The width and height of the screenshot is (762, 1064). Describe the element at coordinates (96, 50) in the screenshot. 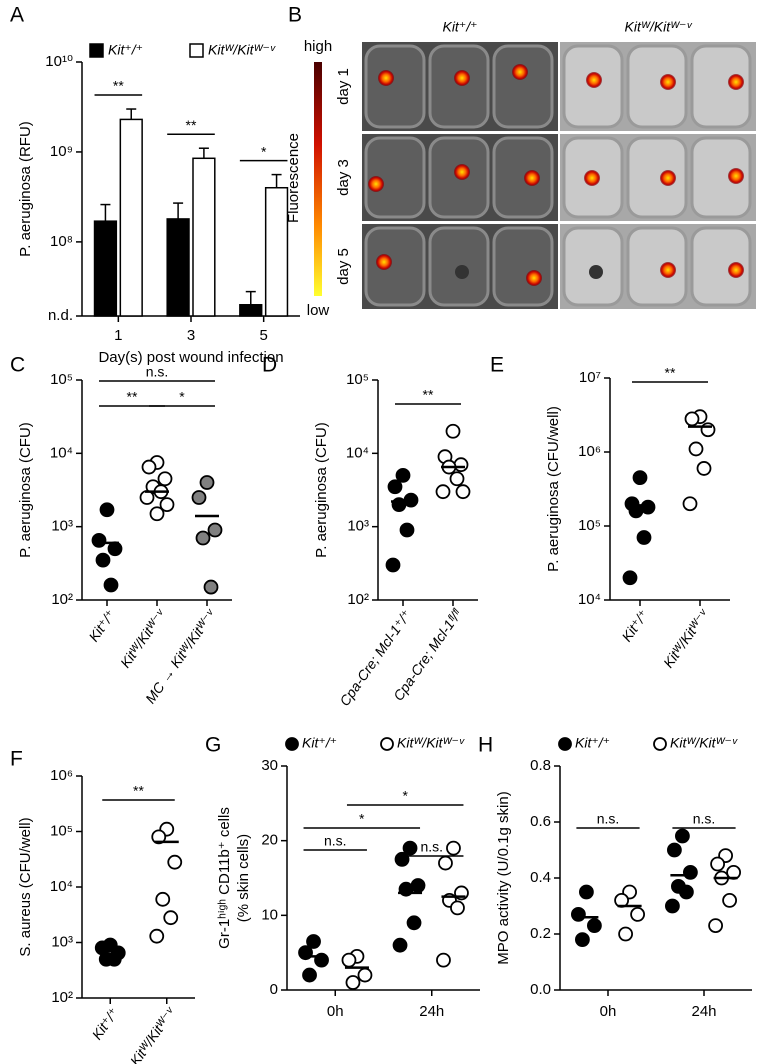

I see `legend-swatch` at that location.